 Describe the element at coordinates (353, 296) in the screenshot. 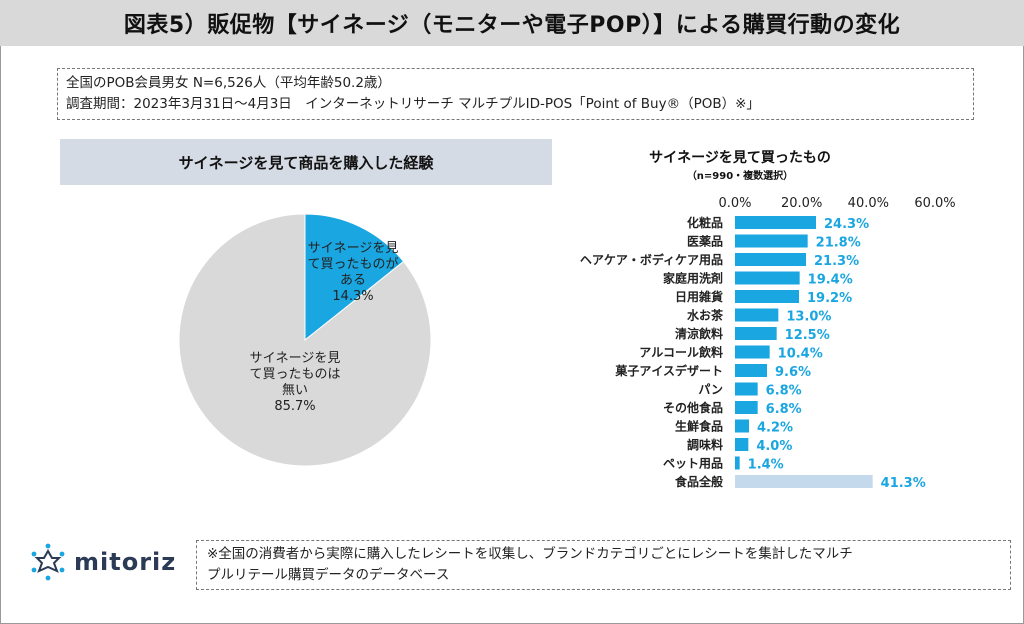

I see `pie-value-yes: 14.3%` at that location.